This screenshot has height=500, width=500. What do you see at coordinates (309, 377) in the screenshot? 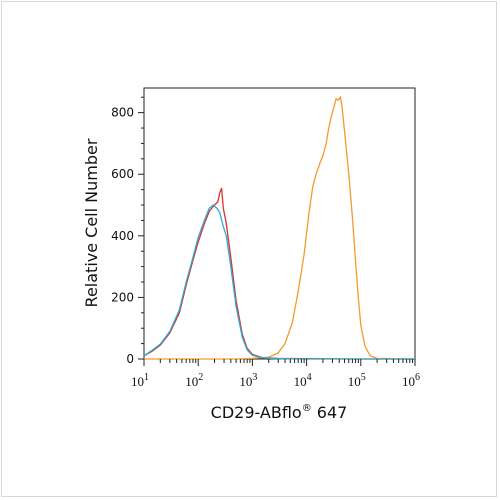
I see `x-tick-exponent: 4` at bounding box center [309, 377].